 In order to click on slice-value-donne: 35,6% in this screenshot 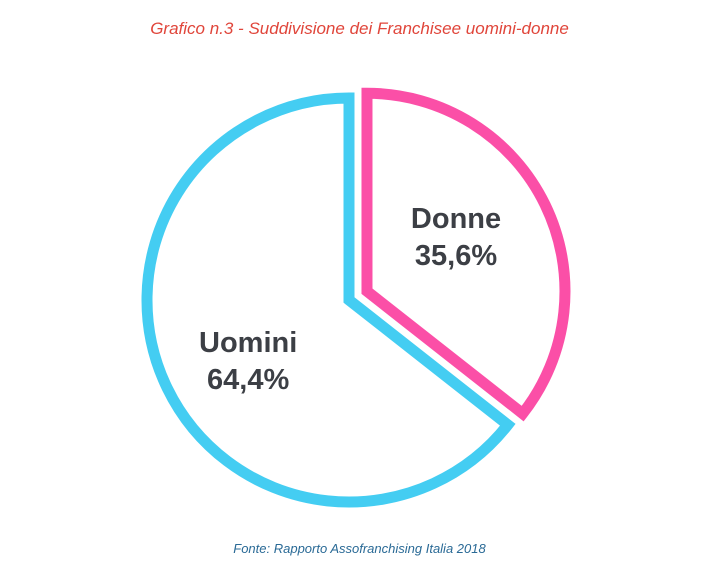, I will do `click(456, 256)`.